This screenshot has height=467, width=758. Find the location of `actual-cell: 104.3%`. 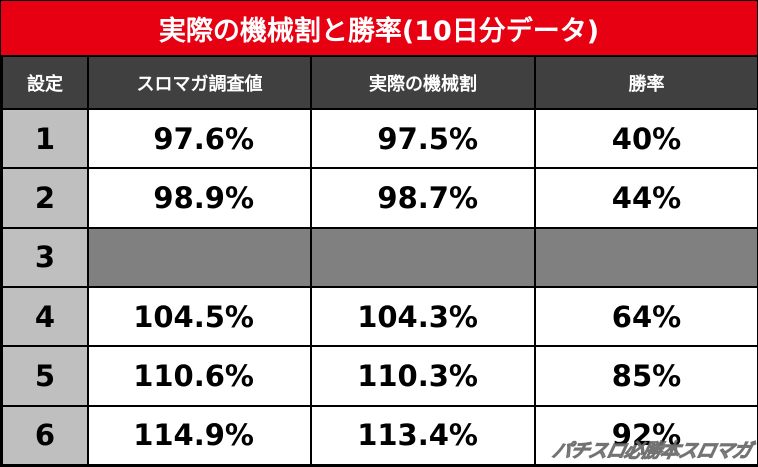

actual-cell: 104.3% is located at coordinates (423, 316).